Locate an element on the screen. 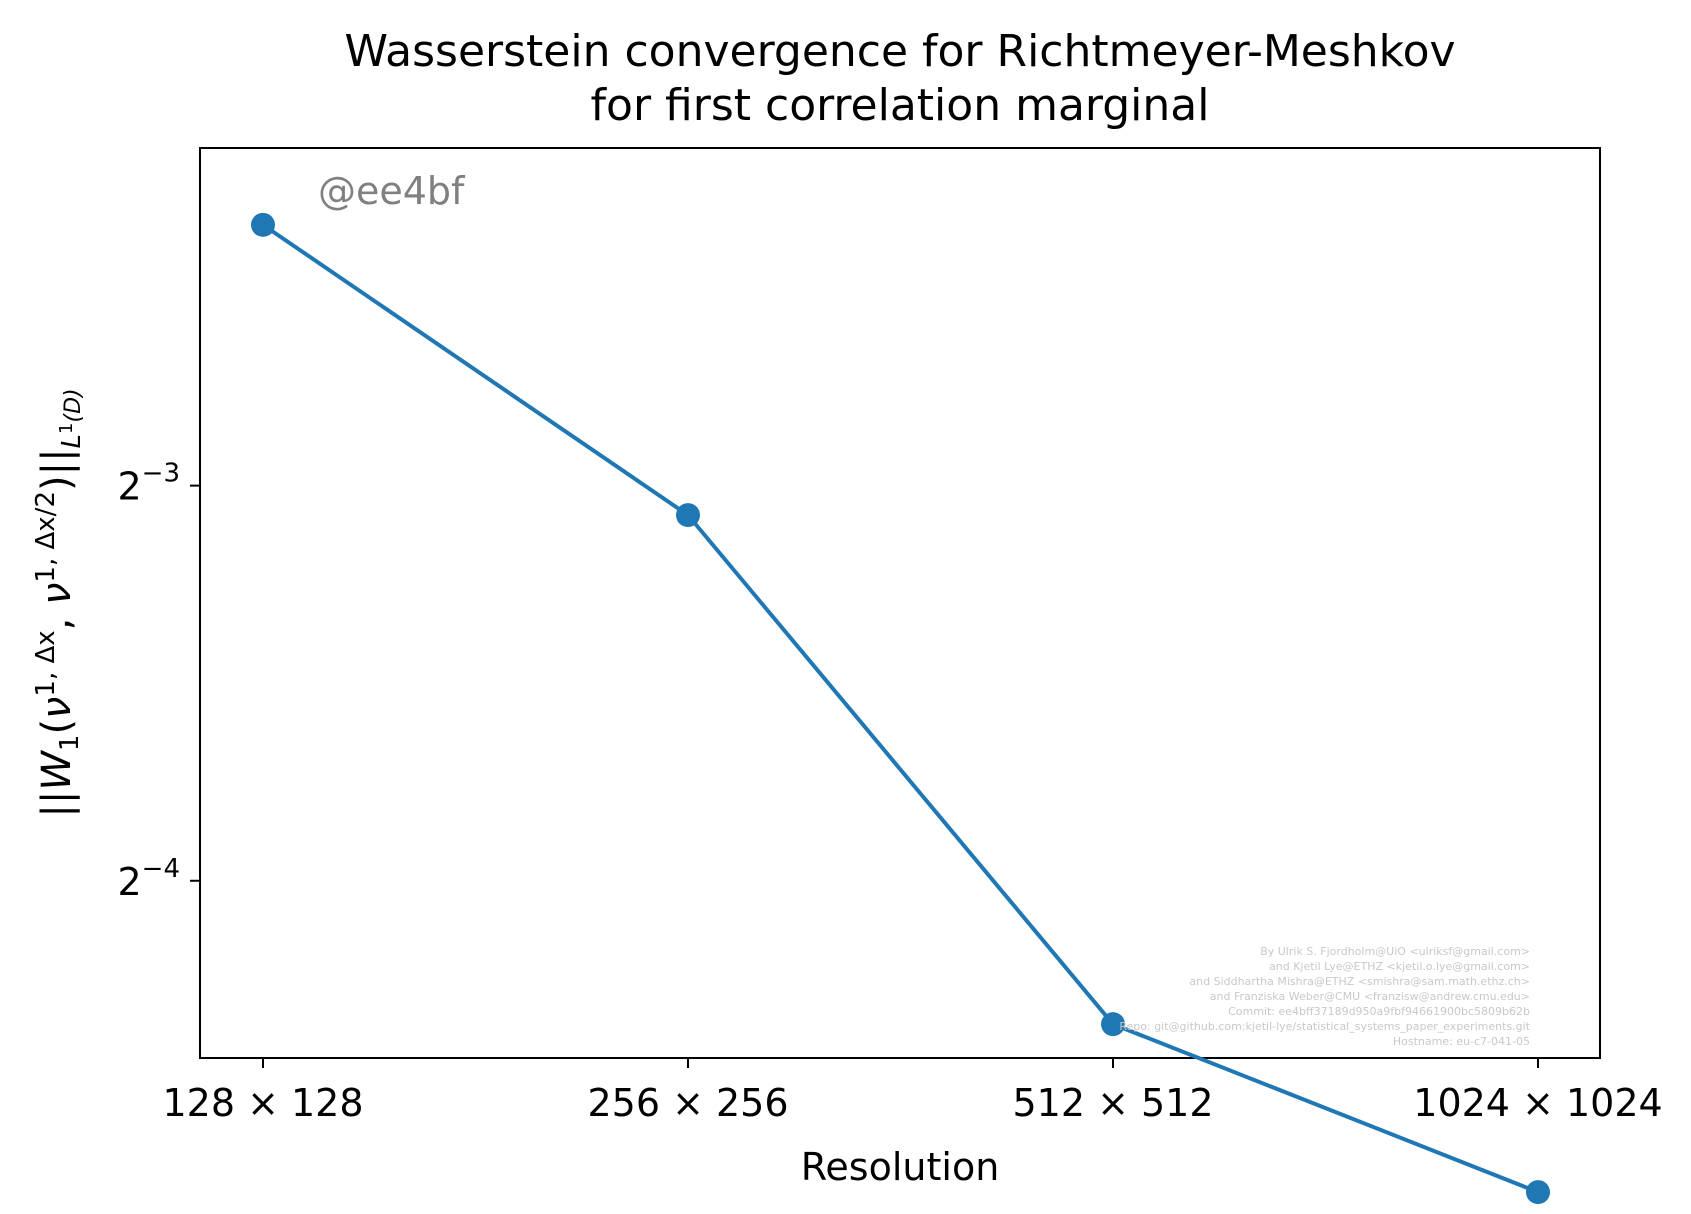 The height and width of the screenshot is (1214, 1691). y-axis: 2−3 2−4 is located at coordinates (158, 681).